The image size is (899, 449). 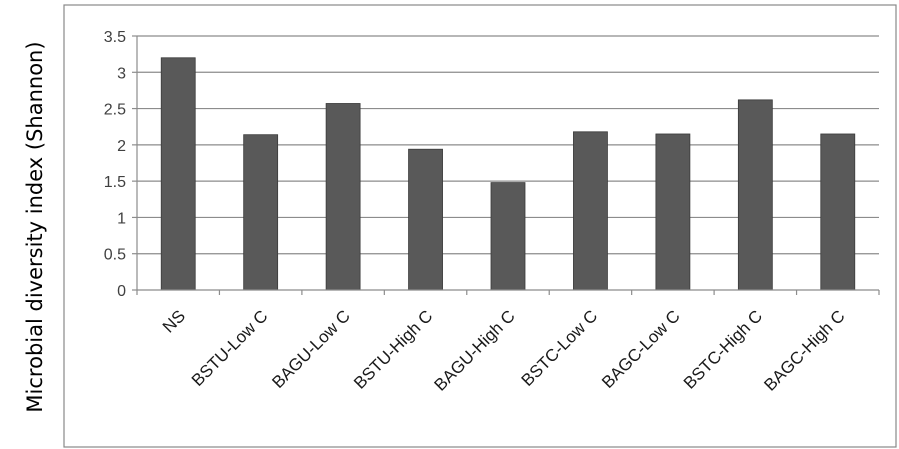 I want to click on y-tick-label: 1.5, so click(x=115, y=182).